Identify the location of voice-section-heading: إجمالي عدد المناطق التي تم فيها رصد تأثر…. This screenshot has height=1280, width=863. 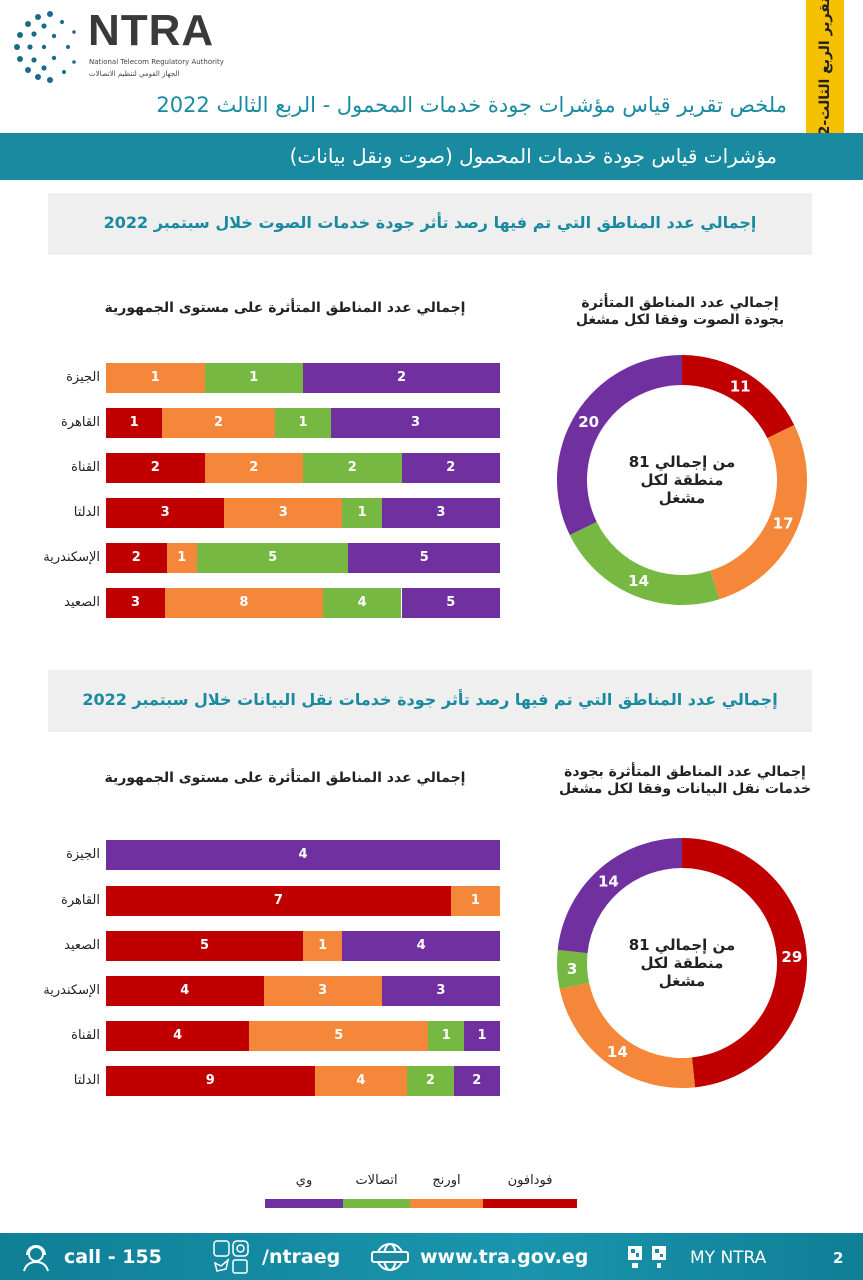
(430, 224).